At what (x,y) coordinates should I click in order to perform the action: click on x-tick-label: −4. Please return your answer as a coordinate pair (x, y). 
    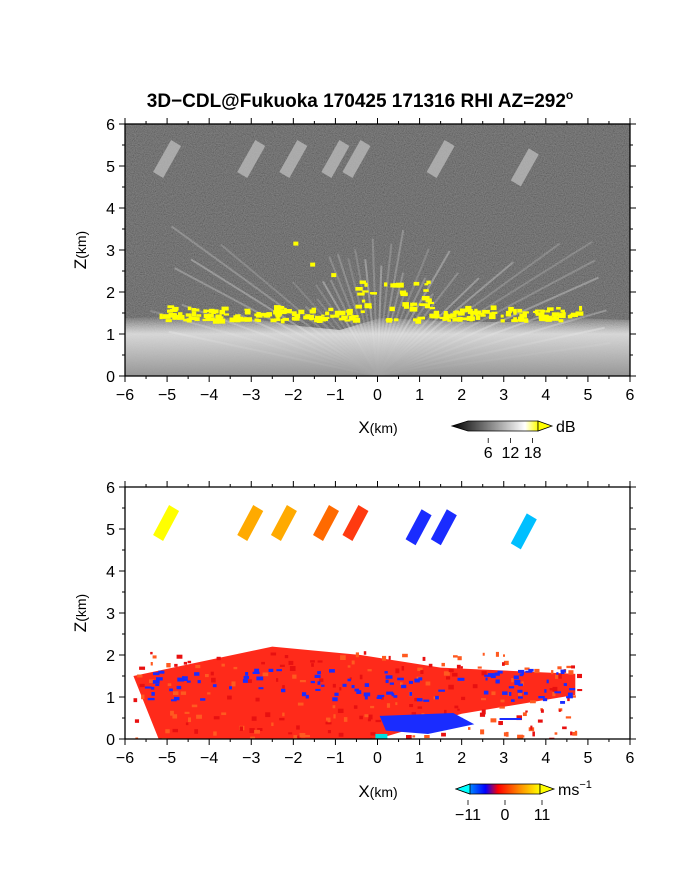
    Looking at the image, I should click on (209, 758).